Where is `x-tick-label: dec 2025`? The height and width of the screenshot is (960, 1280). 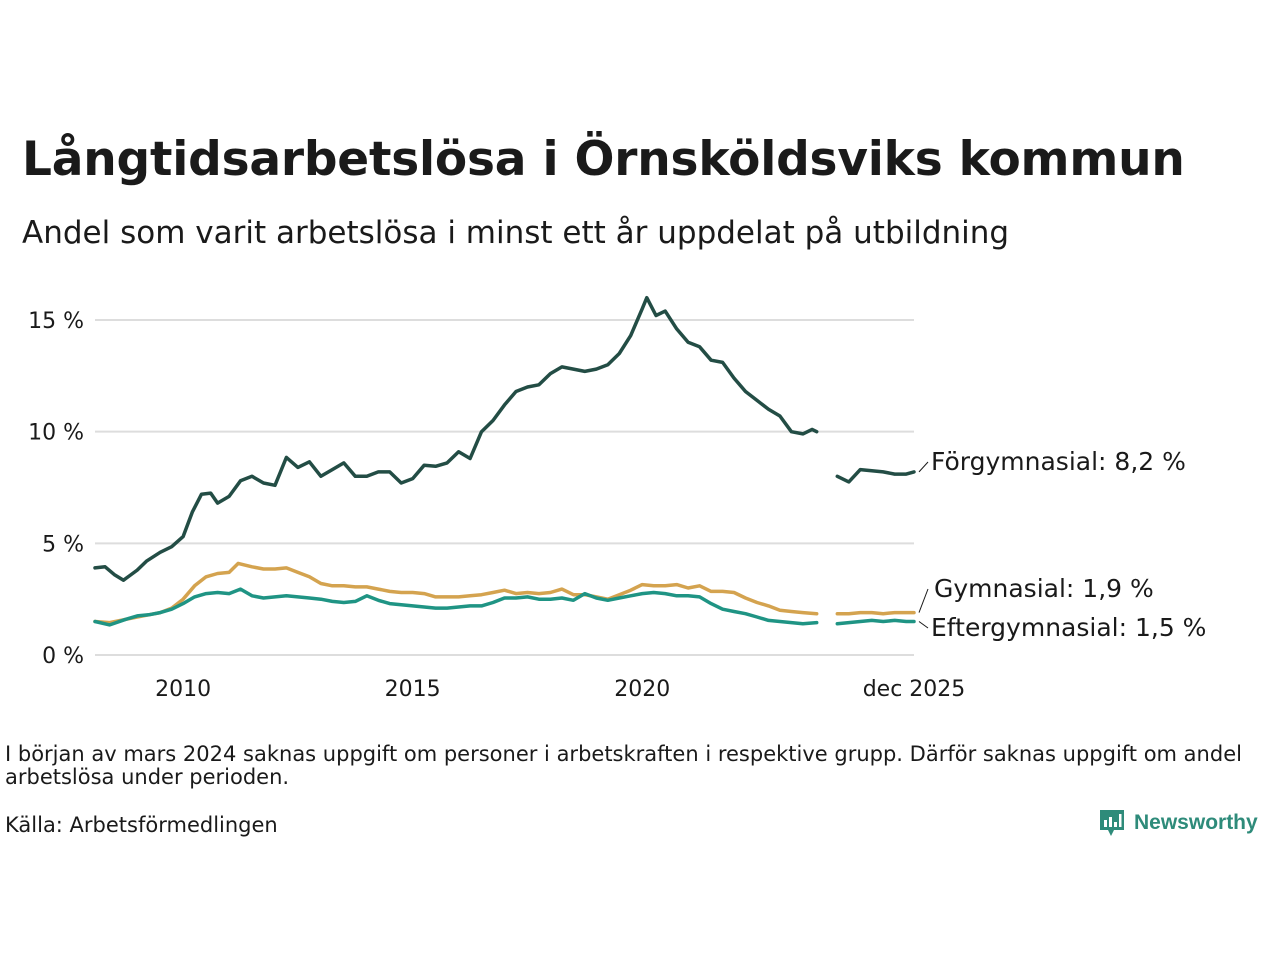
x-tick-label: dec 2025 is located at coordinates (914, 689).